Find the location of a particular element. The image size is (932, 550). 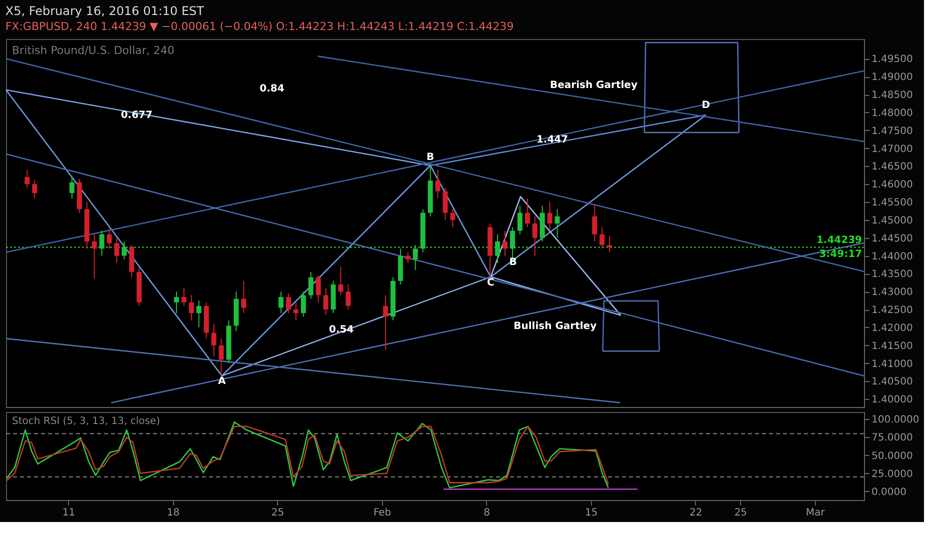

y-tick-label: 0.0000 is located at coordinates (889, 492).